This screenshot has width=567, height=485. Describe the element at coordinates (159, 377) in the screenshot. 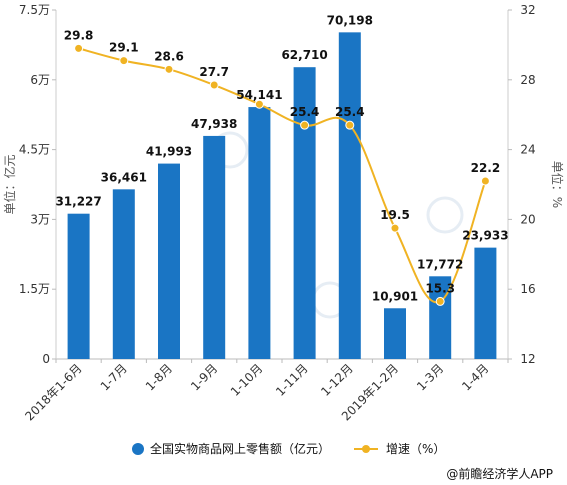

I see `x-tick-label: 1-8月` at that location.